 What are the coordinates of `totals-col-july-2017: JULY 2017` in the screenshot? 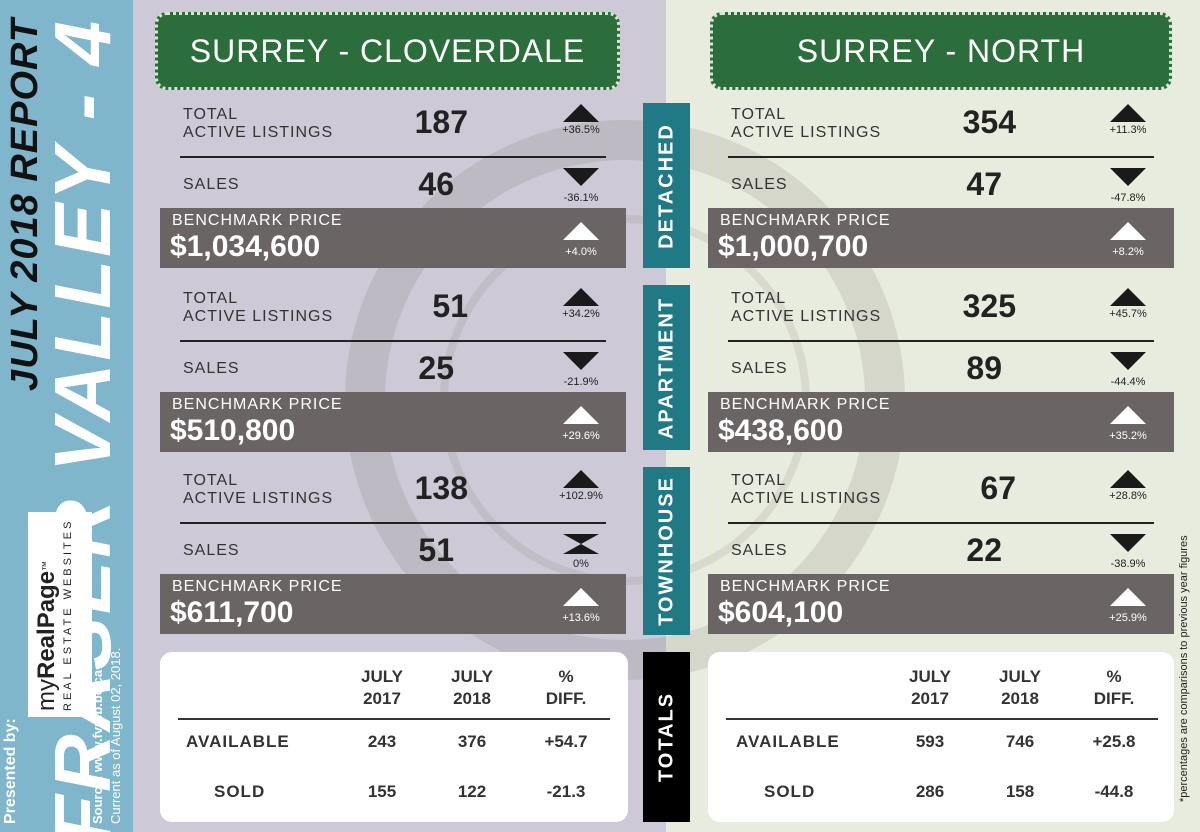 It's located at (382, 687).